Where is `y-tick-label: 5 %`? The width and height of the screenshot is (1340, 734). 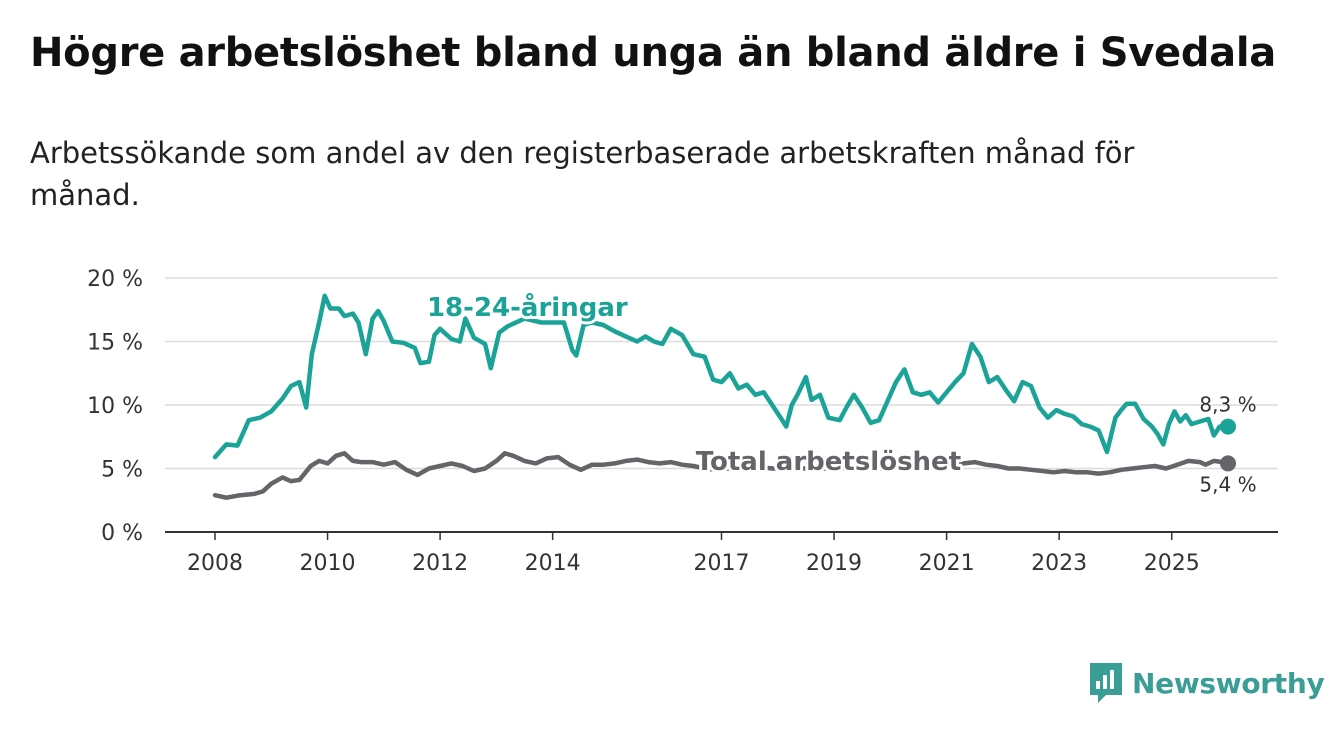
y-tick-label: 5 % is located at coordinates (122, 470).